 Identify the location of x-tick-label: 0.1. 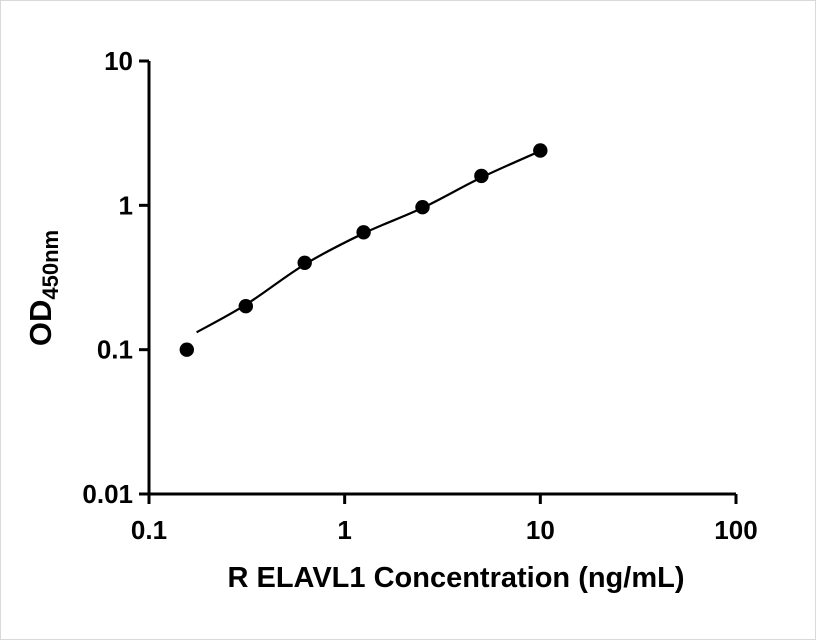
(149, 530).